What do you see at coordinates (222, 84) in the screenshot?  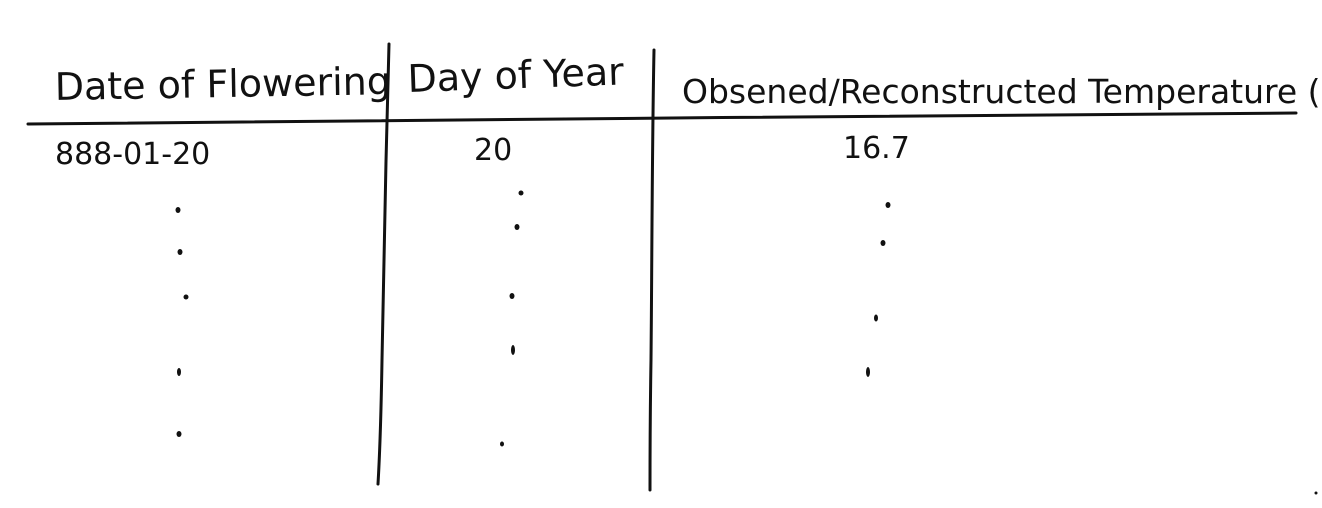 I see `header-date-of-flowering: Date of Flowering` at bounding box center [222, 84].